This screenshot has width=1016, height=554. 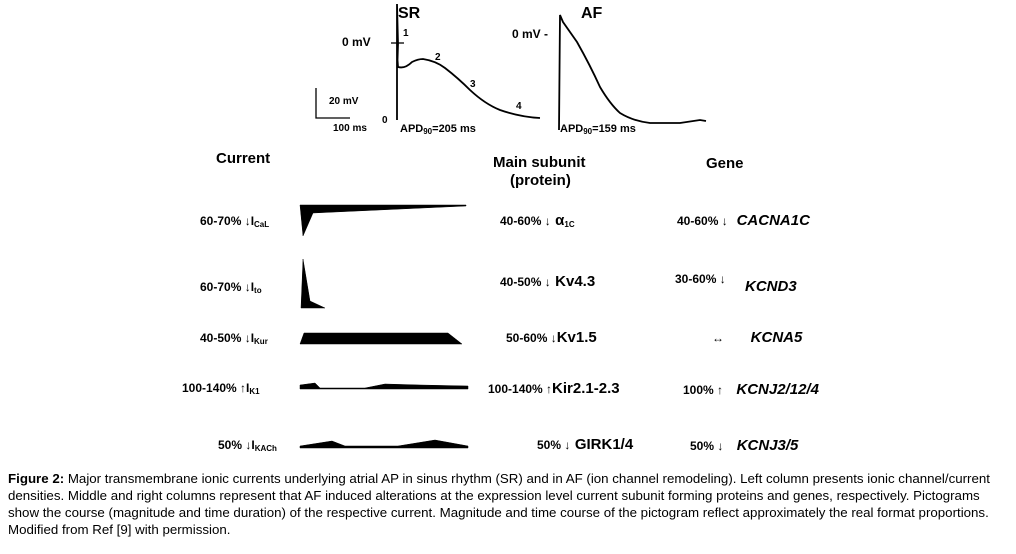 What do you see at coordinates (313, 283) in the screenshot?
I see `pictogram-ito` at bounding box center [313, 283].